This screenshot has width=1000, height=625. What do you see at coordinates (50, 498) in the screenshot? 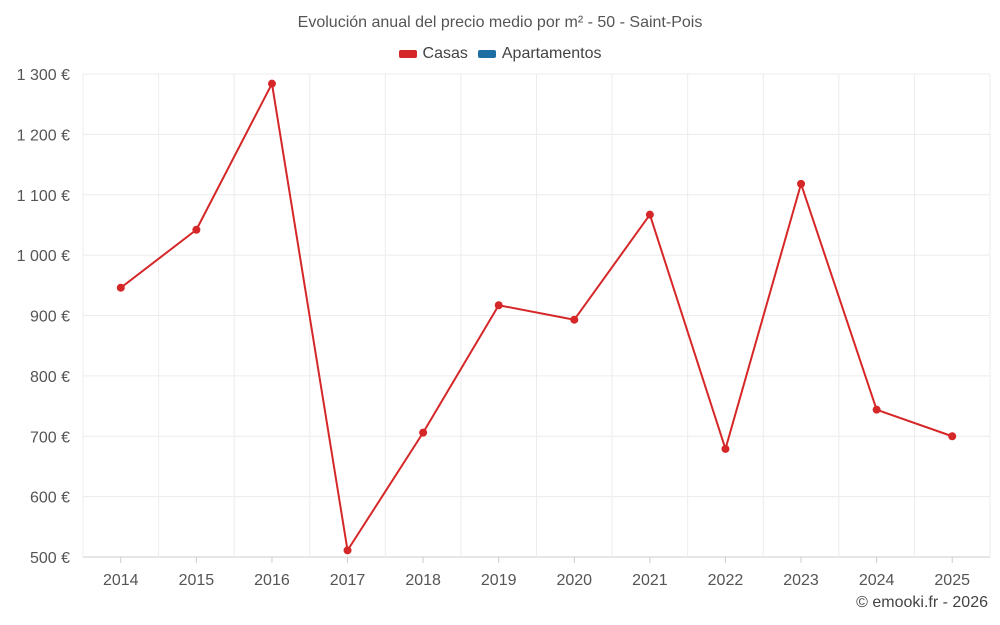
I see `y-tick-label: 600 €` at bounding box center [50, 498].